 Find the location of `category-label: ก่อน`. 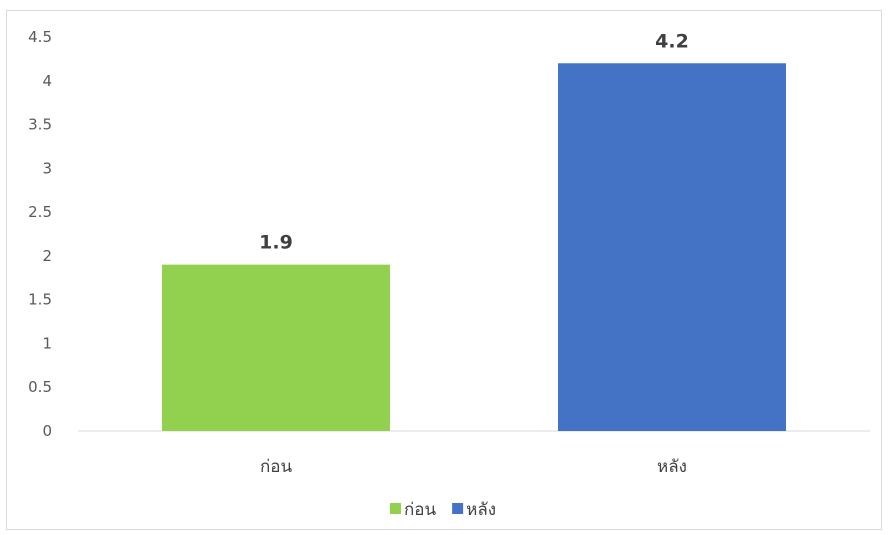

category-label: ก่อน is located at coordinates (276, 467).